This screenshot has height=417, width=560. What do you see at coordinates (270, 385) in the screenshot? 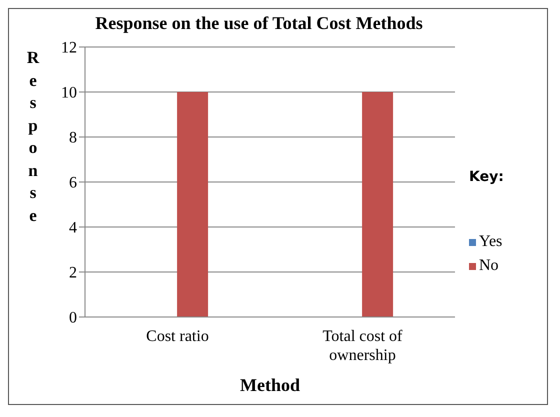
I see `x-axis-title: Method` at bounding box center [270, 385].